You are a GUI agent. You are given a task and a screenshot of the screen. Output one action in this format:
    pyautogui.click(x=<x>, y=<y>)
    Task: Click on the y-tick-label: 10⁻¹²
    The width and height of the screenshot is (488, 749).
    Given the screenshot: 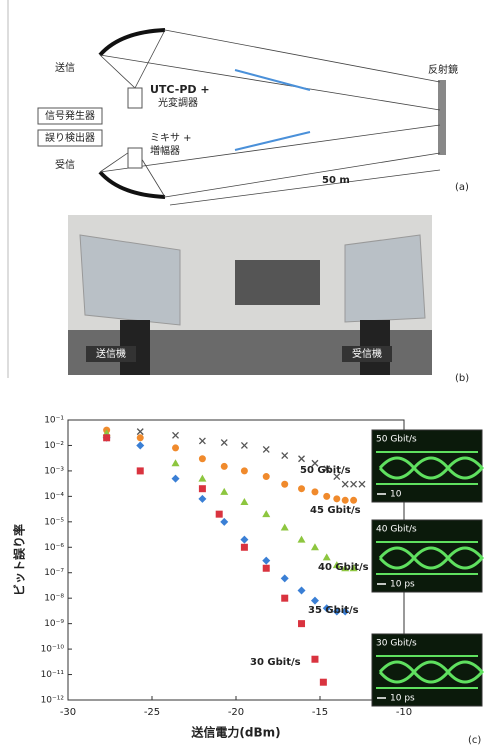 What is the action you would take?
    pyautogui.click(x=53, y=701)
    